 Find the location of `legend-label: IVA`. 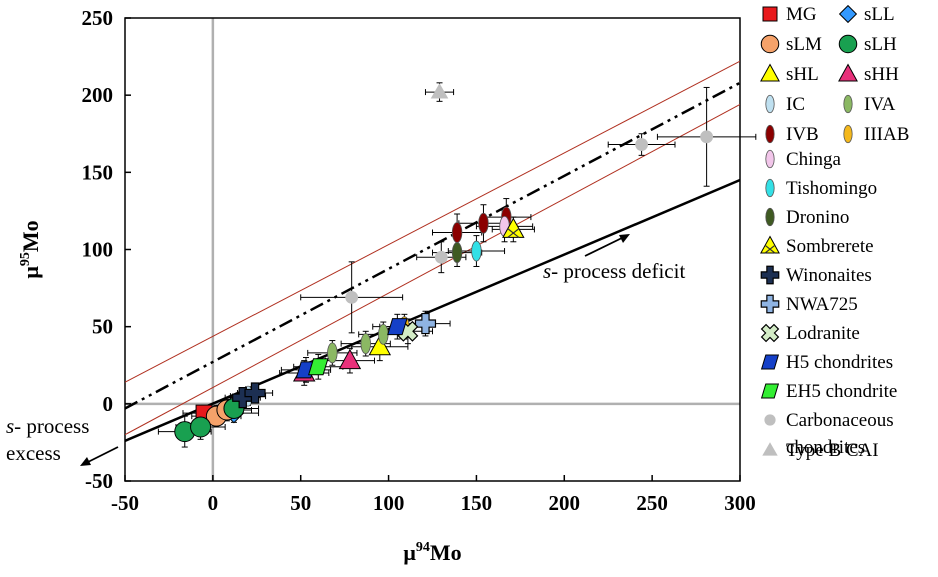

legend-label: IVA is located at coordinates (880, 104).